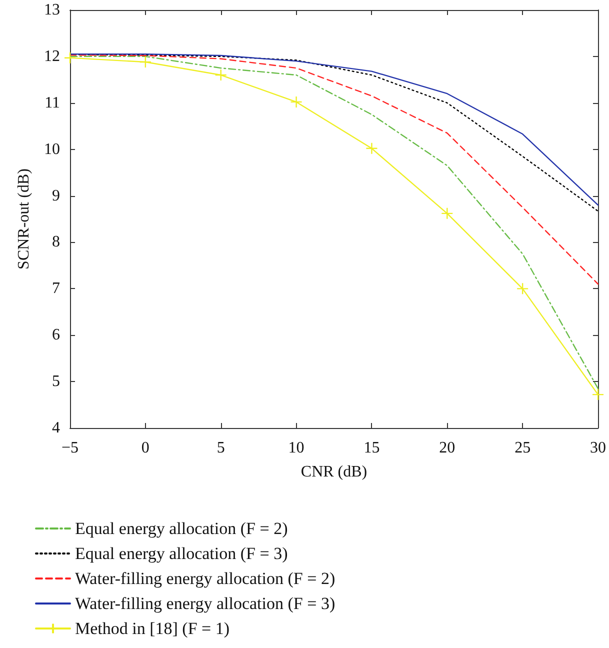  Describe the element at coordinates (70, 448) in the screenshot. I see `x-tick-label: −5` at that location.